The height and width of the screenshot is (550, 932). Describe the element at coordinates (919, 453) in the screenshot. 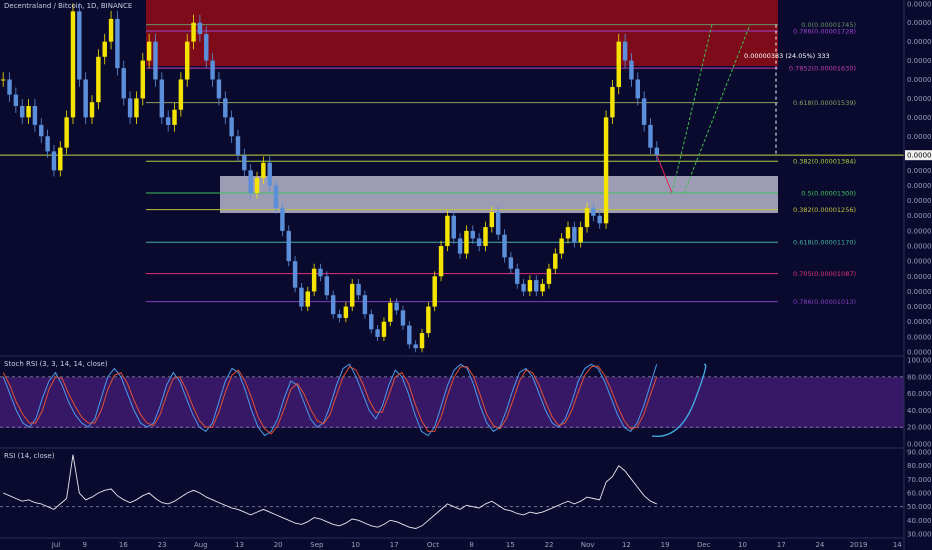

I see `rsi-tick-label: 90.0000` at that location.